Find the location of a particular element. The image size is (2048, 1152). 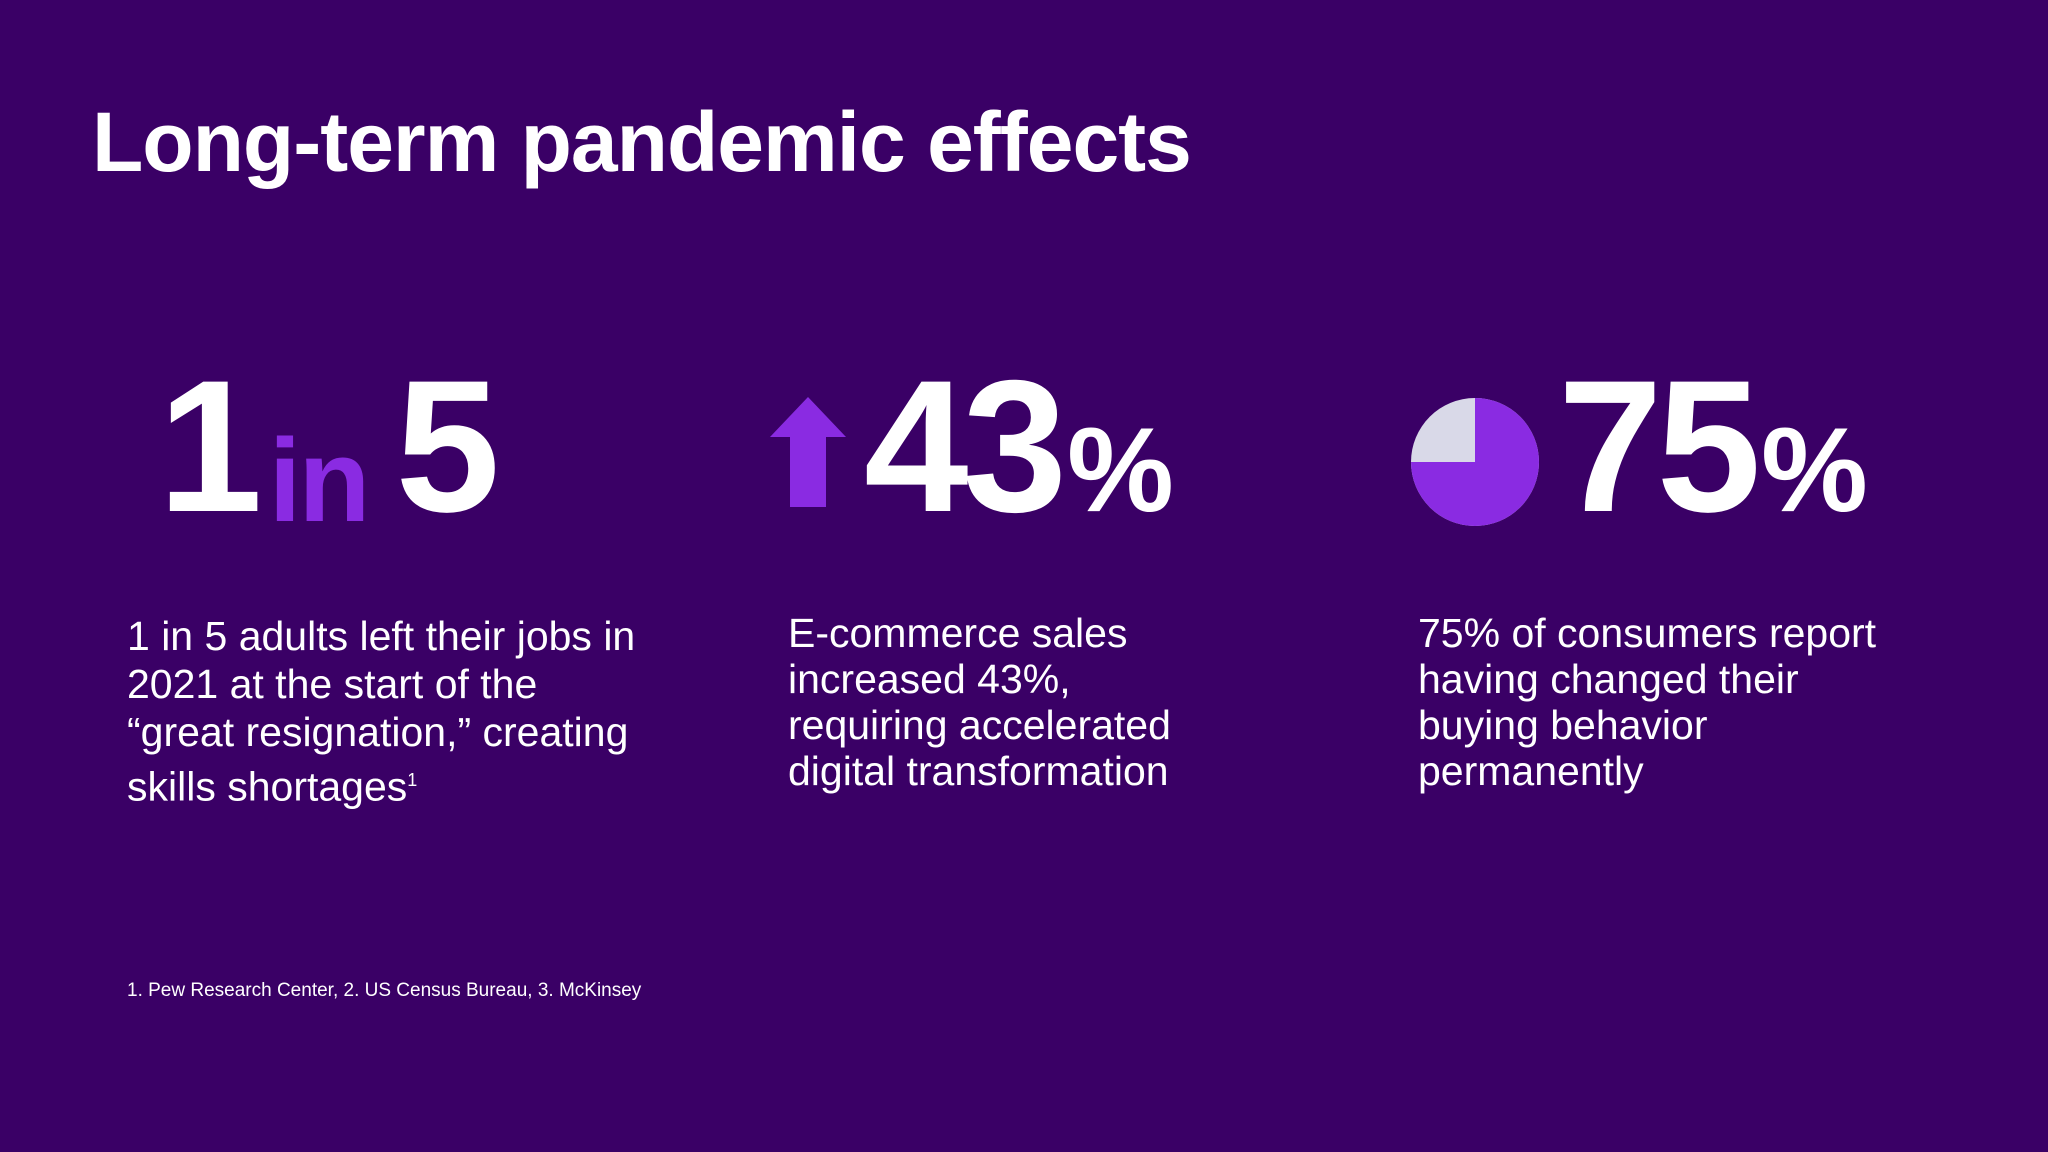

stat-one-in-five: 1 in 5 is located at coordinates (329, 449).